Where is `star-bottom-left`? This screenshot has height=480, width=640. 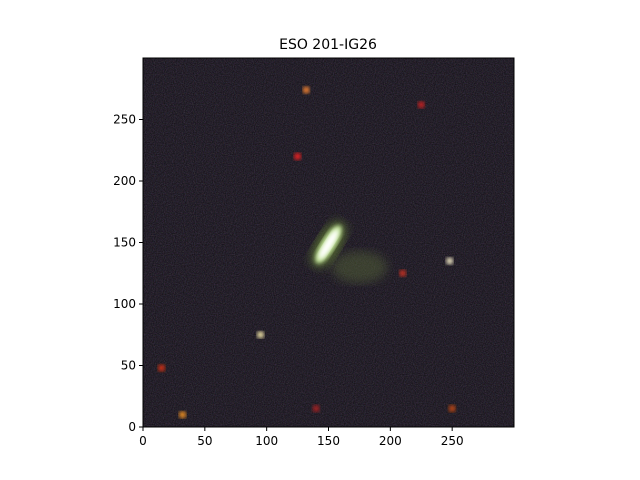
star-bottom-left is located at coordinates (183, 415).